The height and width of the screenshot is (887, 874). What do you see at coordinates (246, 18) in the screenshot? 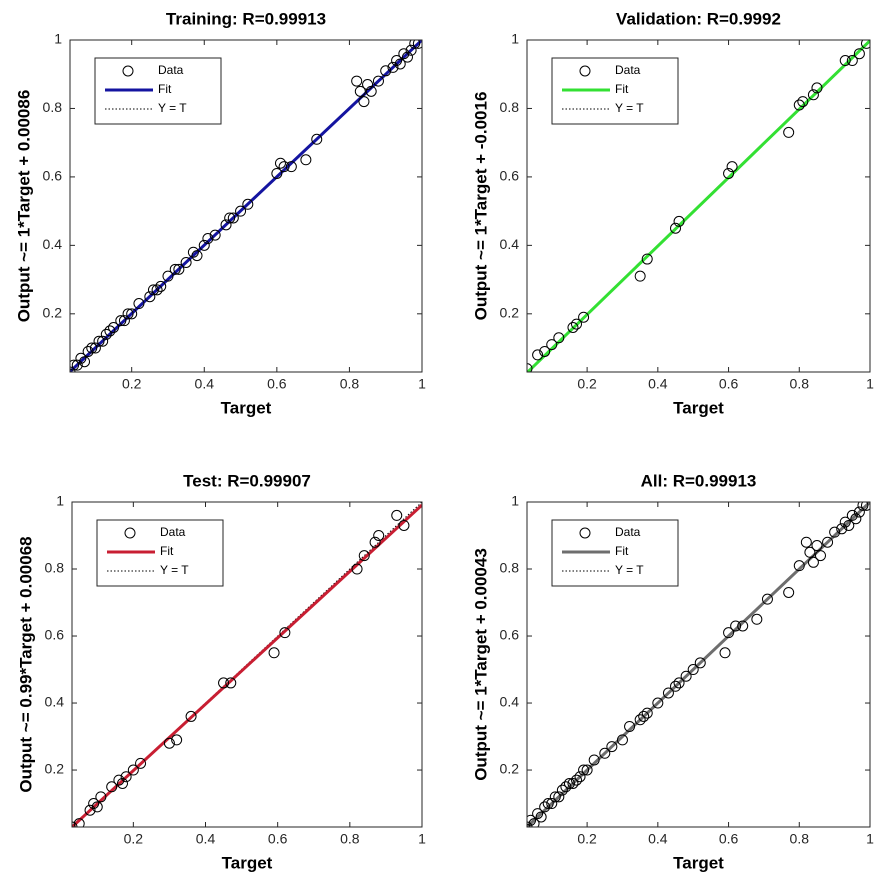
I see `chart-title: Training: R=0.99913` at bounding box center [246, 18].